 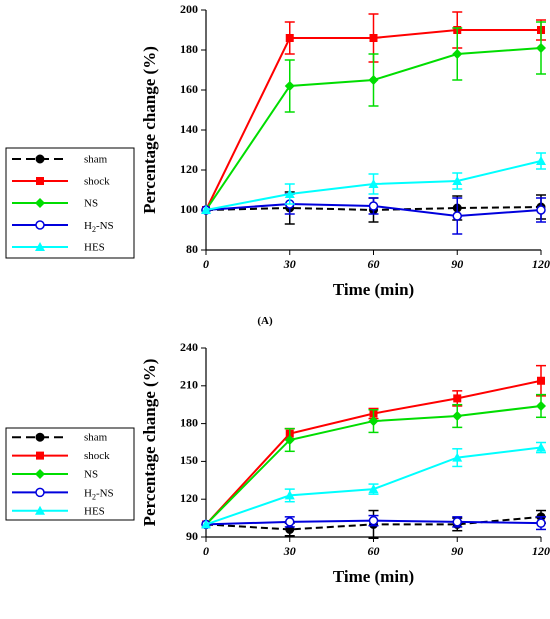 I want to click on y-tick-label: 160, so click(x=189, y=89).